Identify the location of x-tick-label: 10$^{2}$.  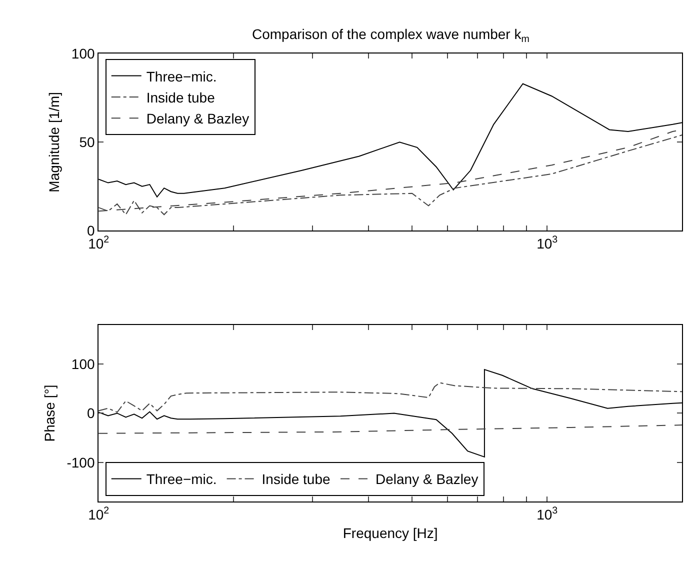
(99, 514).